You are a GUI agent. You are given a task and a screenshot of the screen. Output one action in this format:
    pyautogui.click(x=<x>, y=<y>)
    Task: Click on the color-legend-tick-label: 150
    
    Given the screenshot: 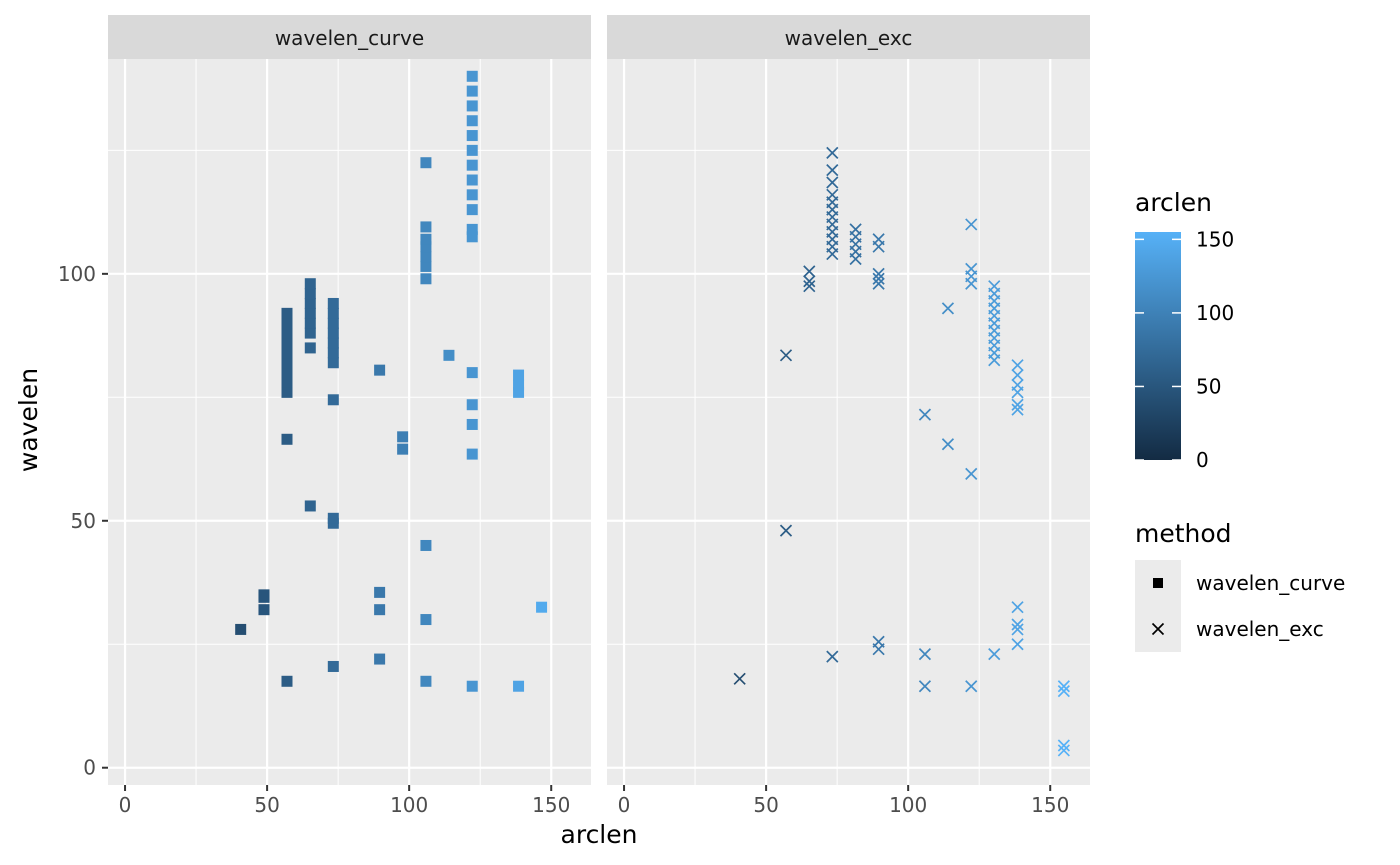 What is the action you would take?
    pyautogui.click(x=1215, y=239)
    